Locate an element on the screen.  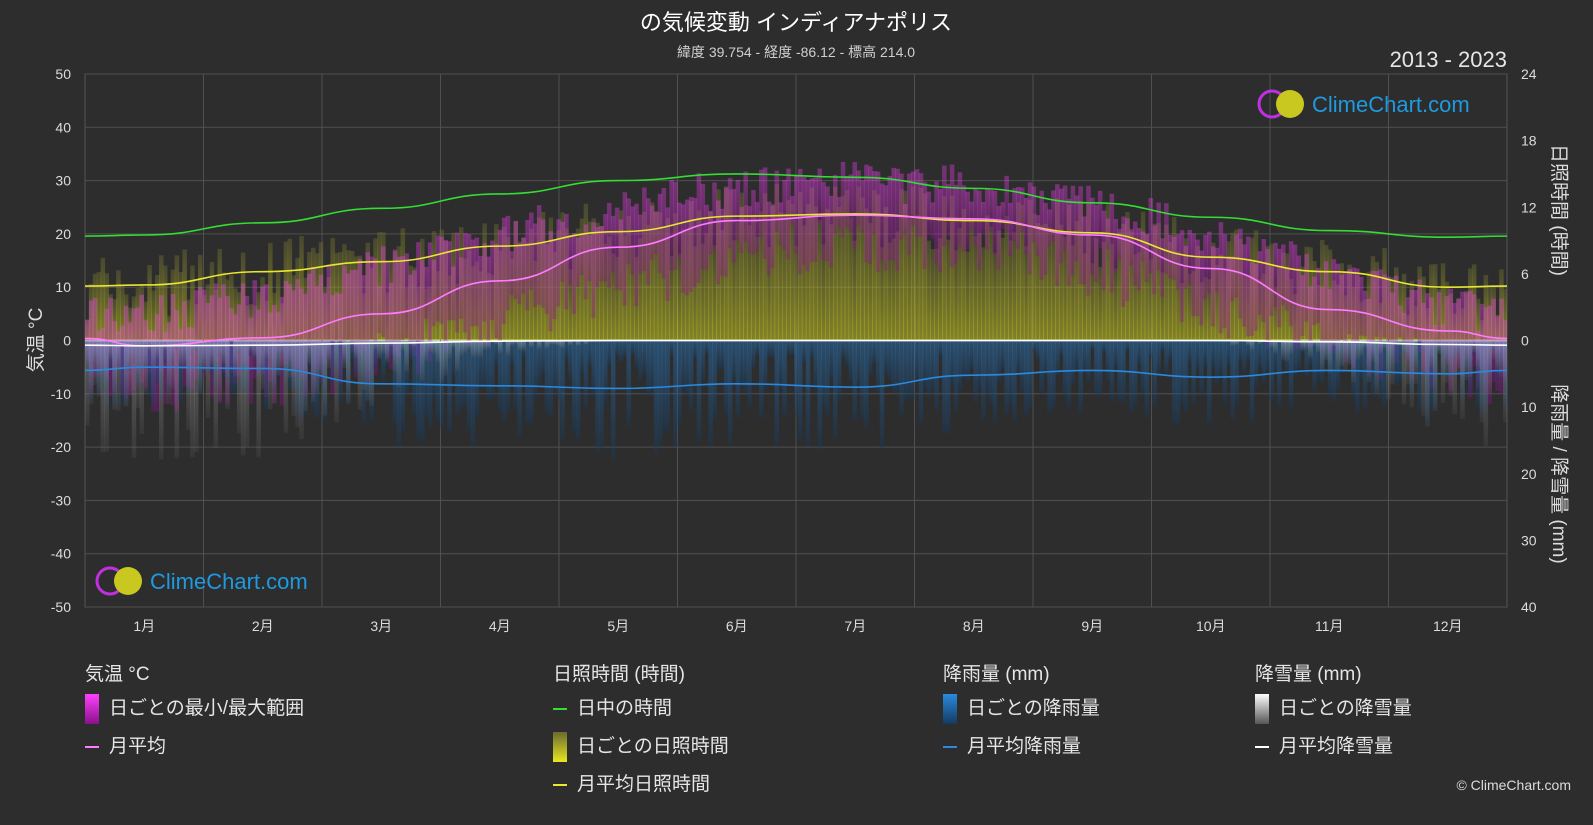
month-tick-label: 8月 is located at coordinates (974, 626).